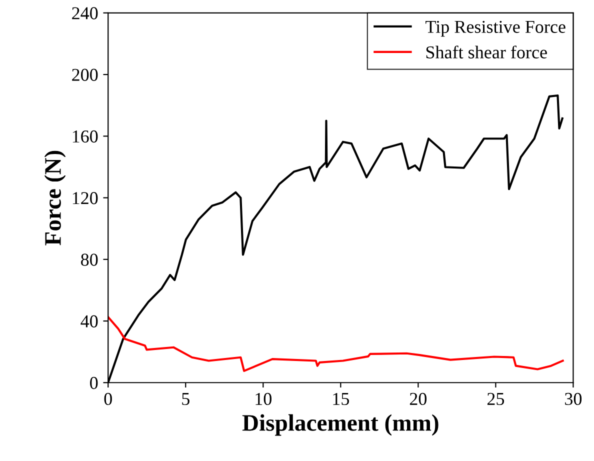 This screenshot has width=594, height=461. I want to click on legend-label: Tip Resistive Force, so click(496, 28).